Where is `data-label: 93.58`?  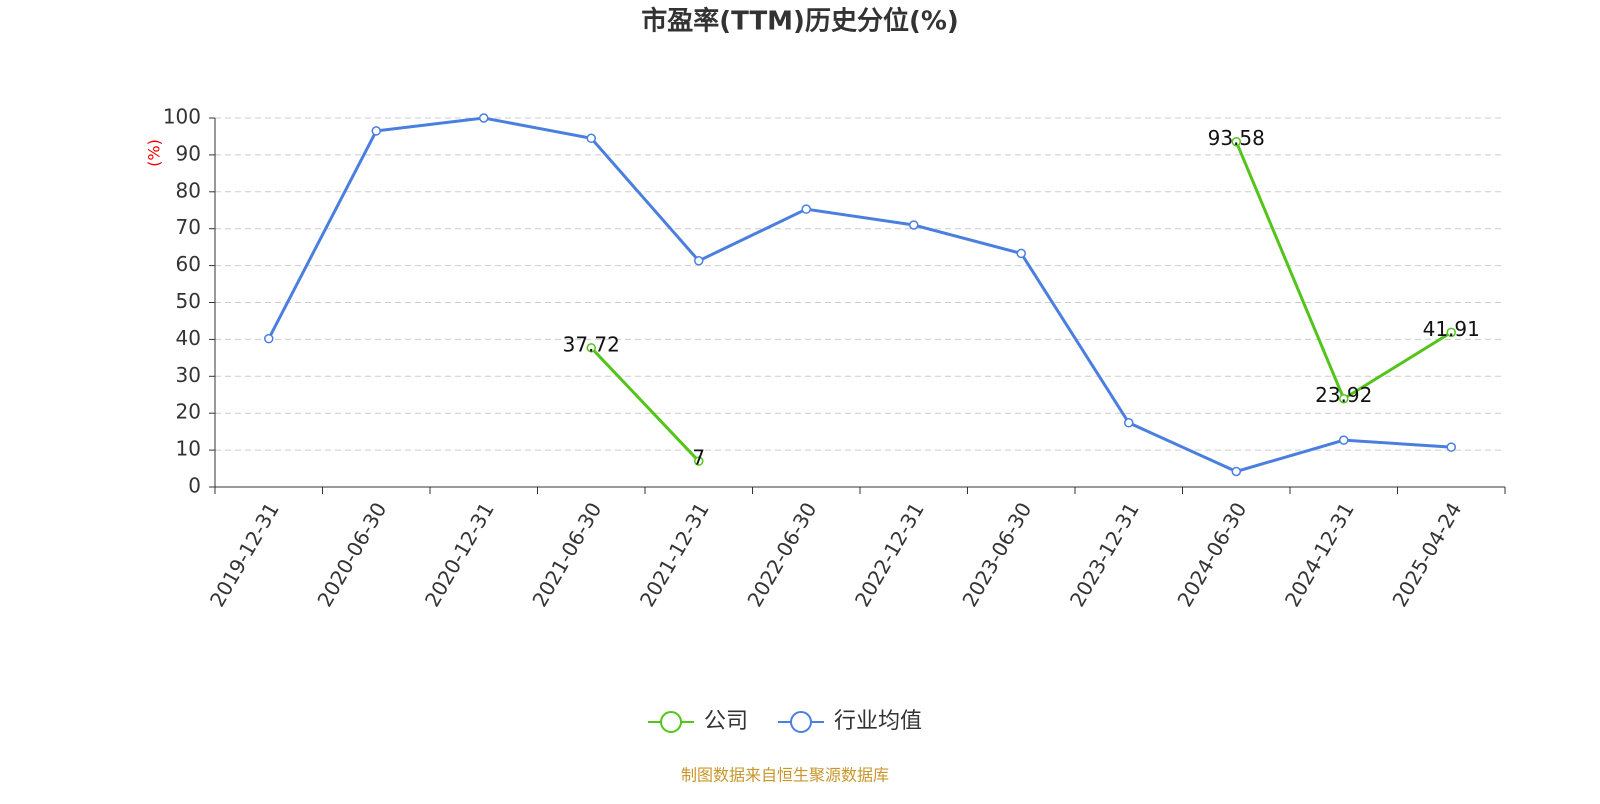
data-label: 93.58 is located at coordinates (1236, 138).